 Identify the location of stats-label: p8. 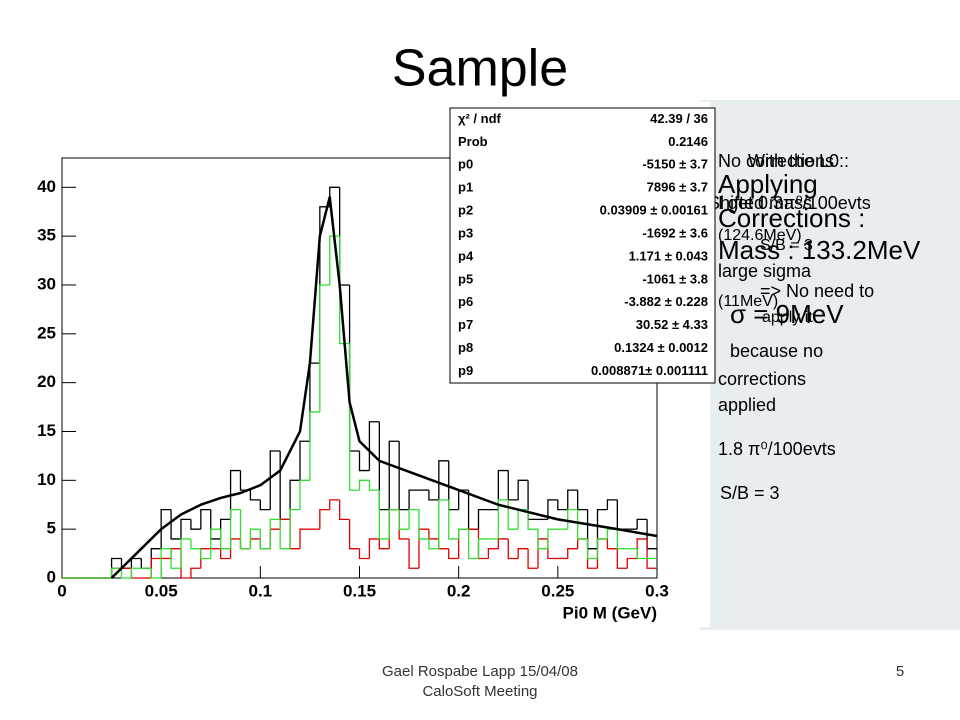
(465, 347).